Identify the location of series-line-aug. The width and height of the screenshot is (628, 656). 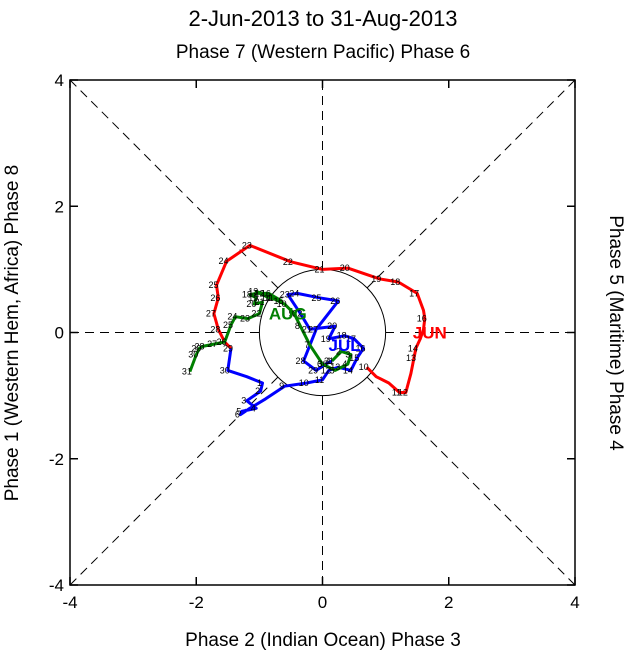
(270, 331).